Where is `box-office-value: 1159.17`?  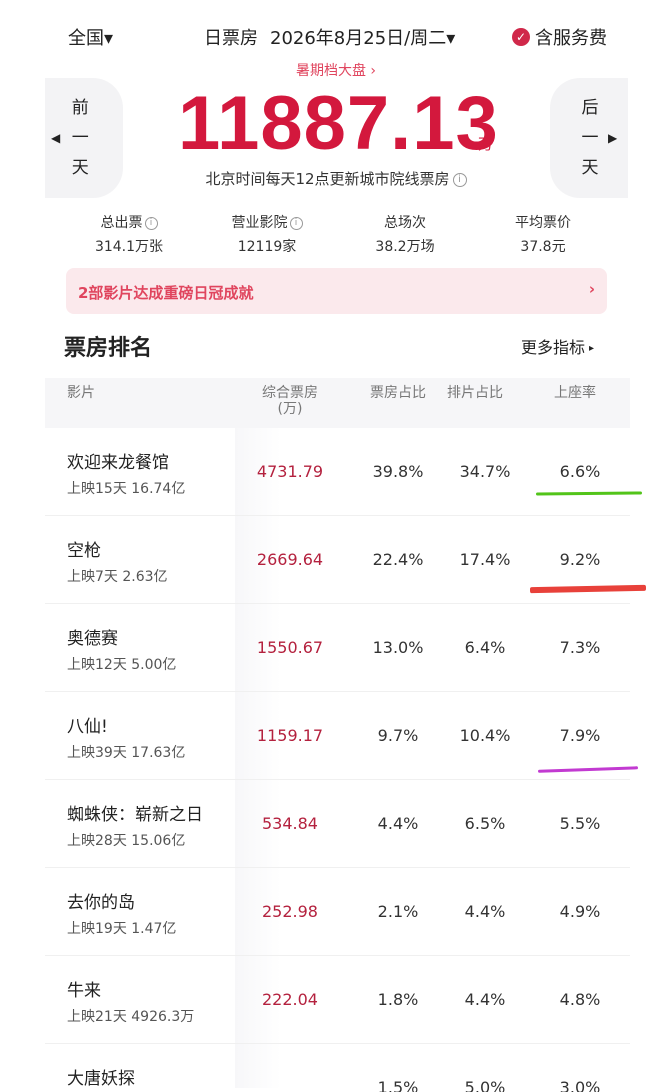 box-office-value: 1159.17 is located at coordinates (290, 735).